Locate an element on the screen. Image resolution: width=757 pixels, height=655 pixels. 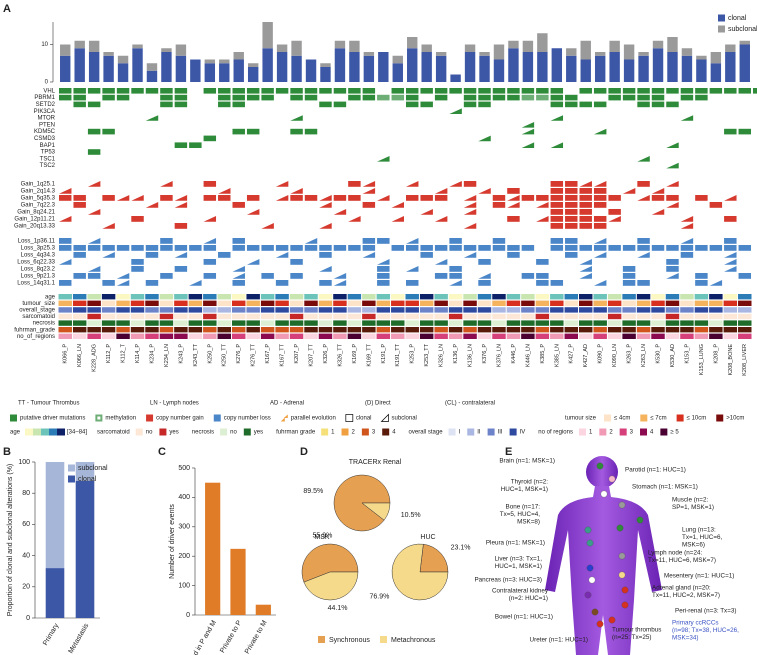
site-label: Tx=11, HUC=6, MSK=7) is located at coordinates (682, 560).